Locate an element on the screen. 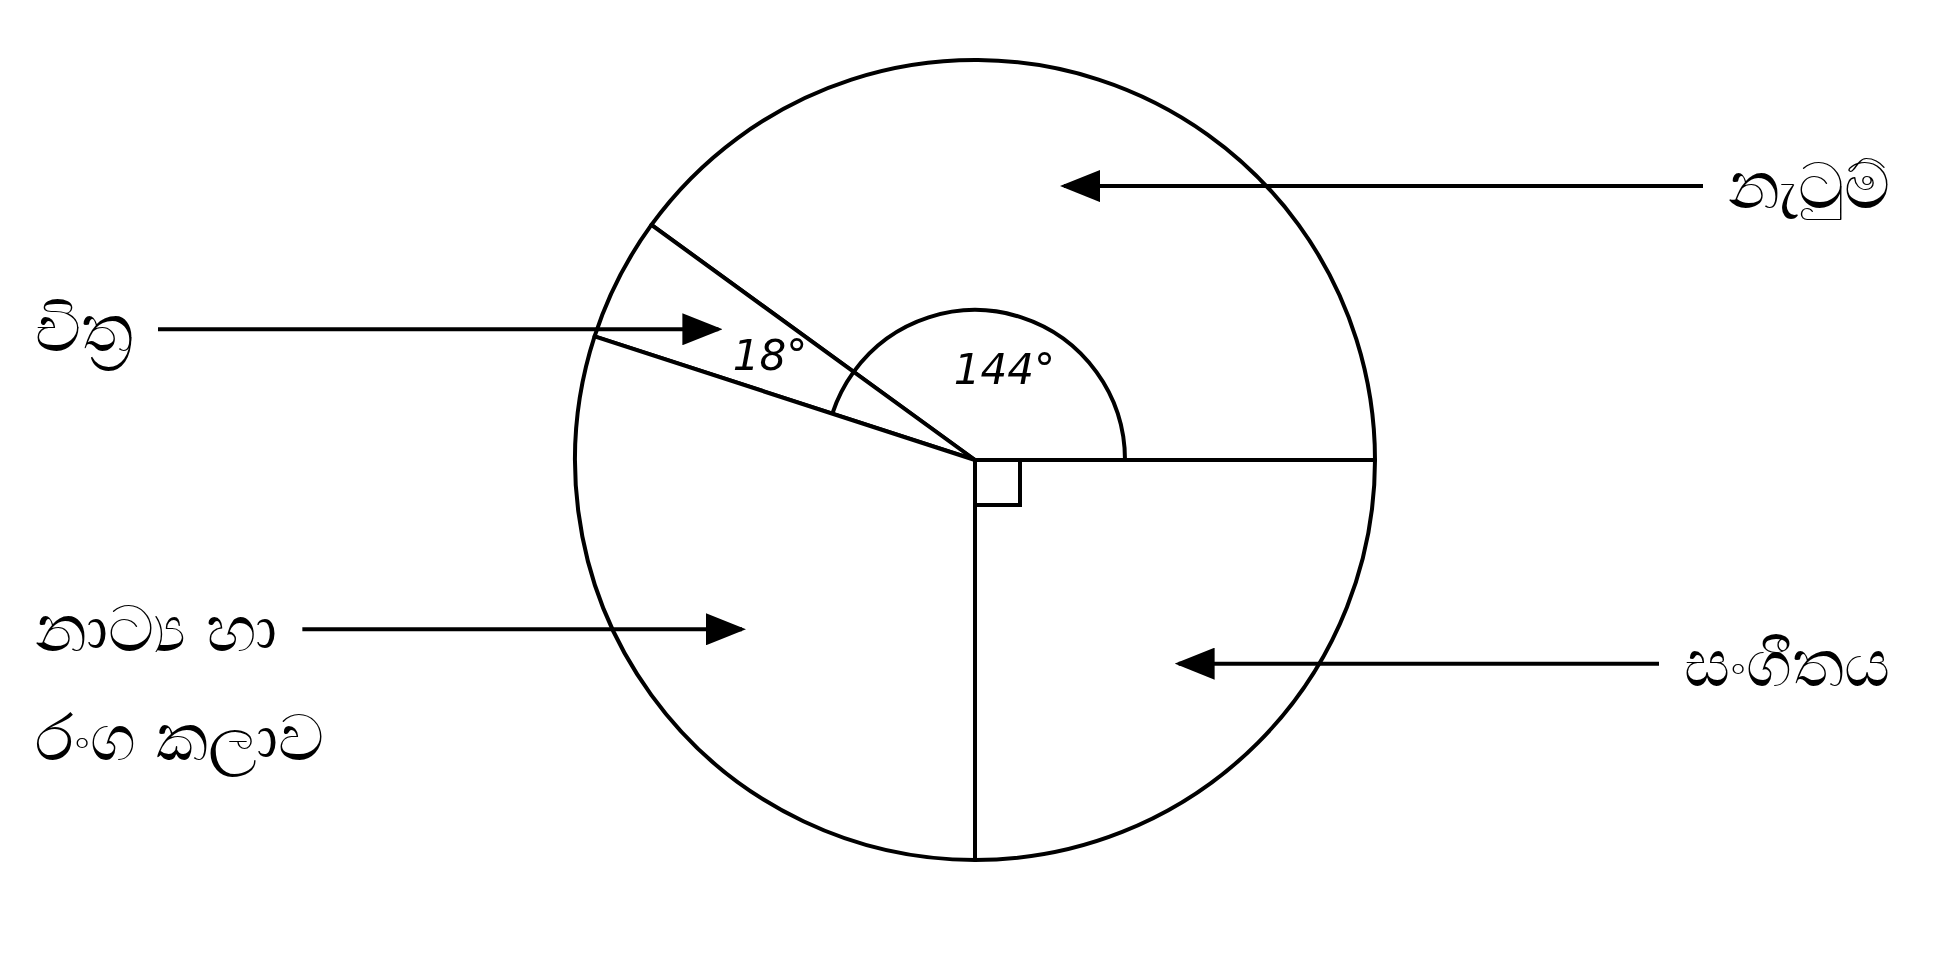  slice-label: චිත්‍ර is located at coordinates (84, 332).